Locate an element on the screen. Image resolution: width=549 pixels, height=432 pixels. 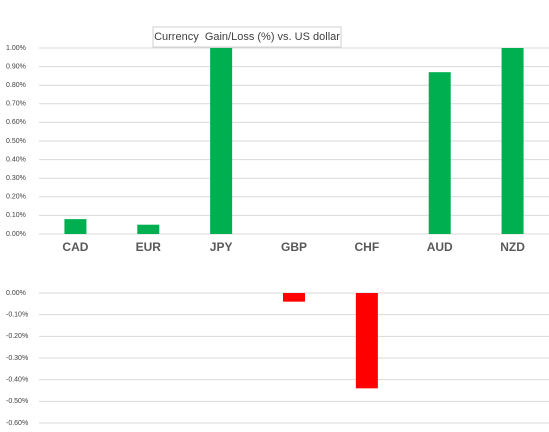
y-tick-label: 0.30% is located at coordinates (16, 178).